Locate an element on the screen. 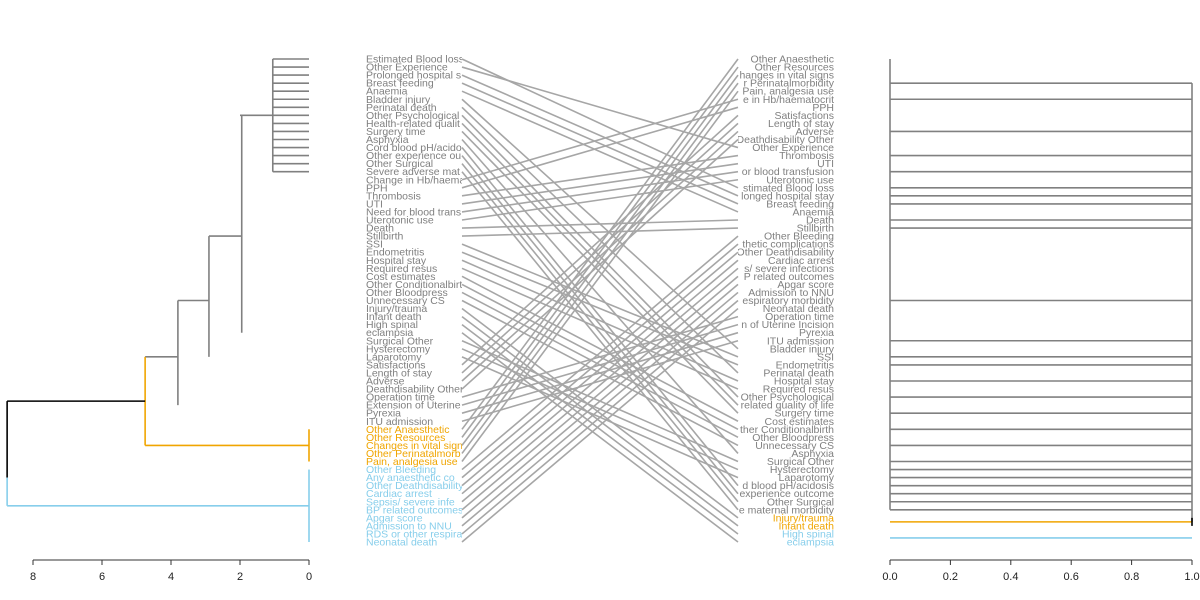 The image size is (1200, 600). left-label-perinatal-death: Perinatal death is located at coordinates (401, 108).